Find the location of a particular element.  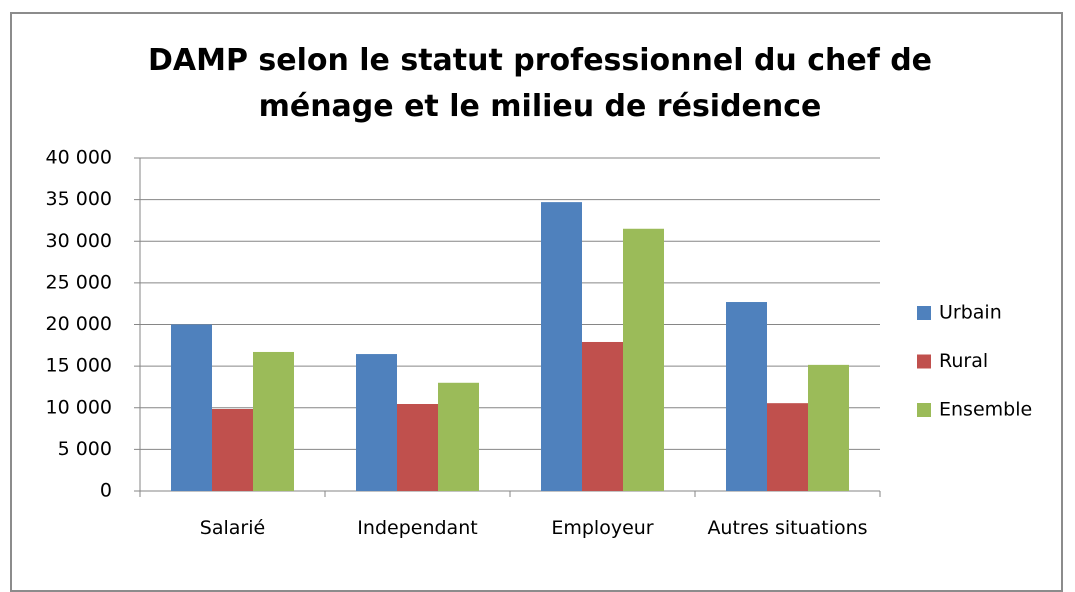

legend-label: Ensemble is located at coordinates (985, 410).